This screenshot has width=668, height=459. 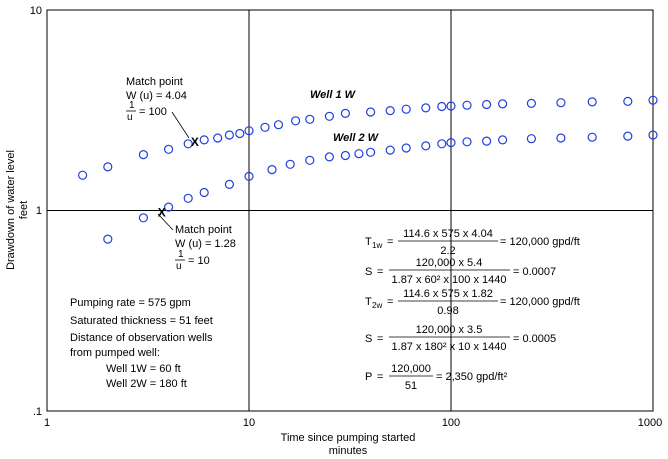 What do you see at coordinates (156, 96) in the screenshot?
I see `match-point-1-wu: W (u) = 4.04` at bounding box center [156, 96].